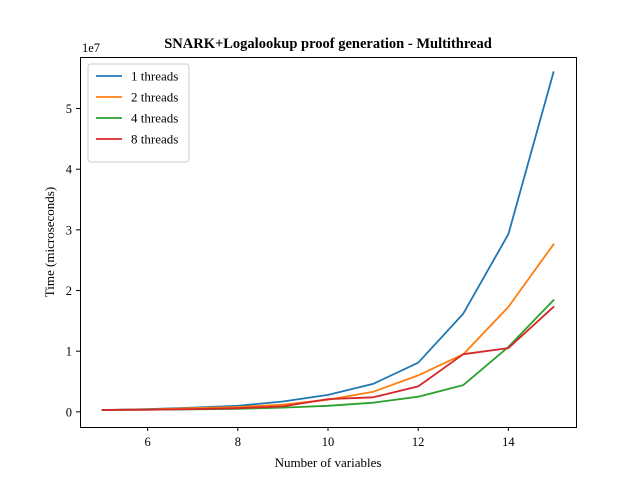  What do you see at coordinates (69, 352) in the screenshot?
I see `y-tick-label: 1` at bounding box center [69, 352].